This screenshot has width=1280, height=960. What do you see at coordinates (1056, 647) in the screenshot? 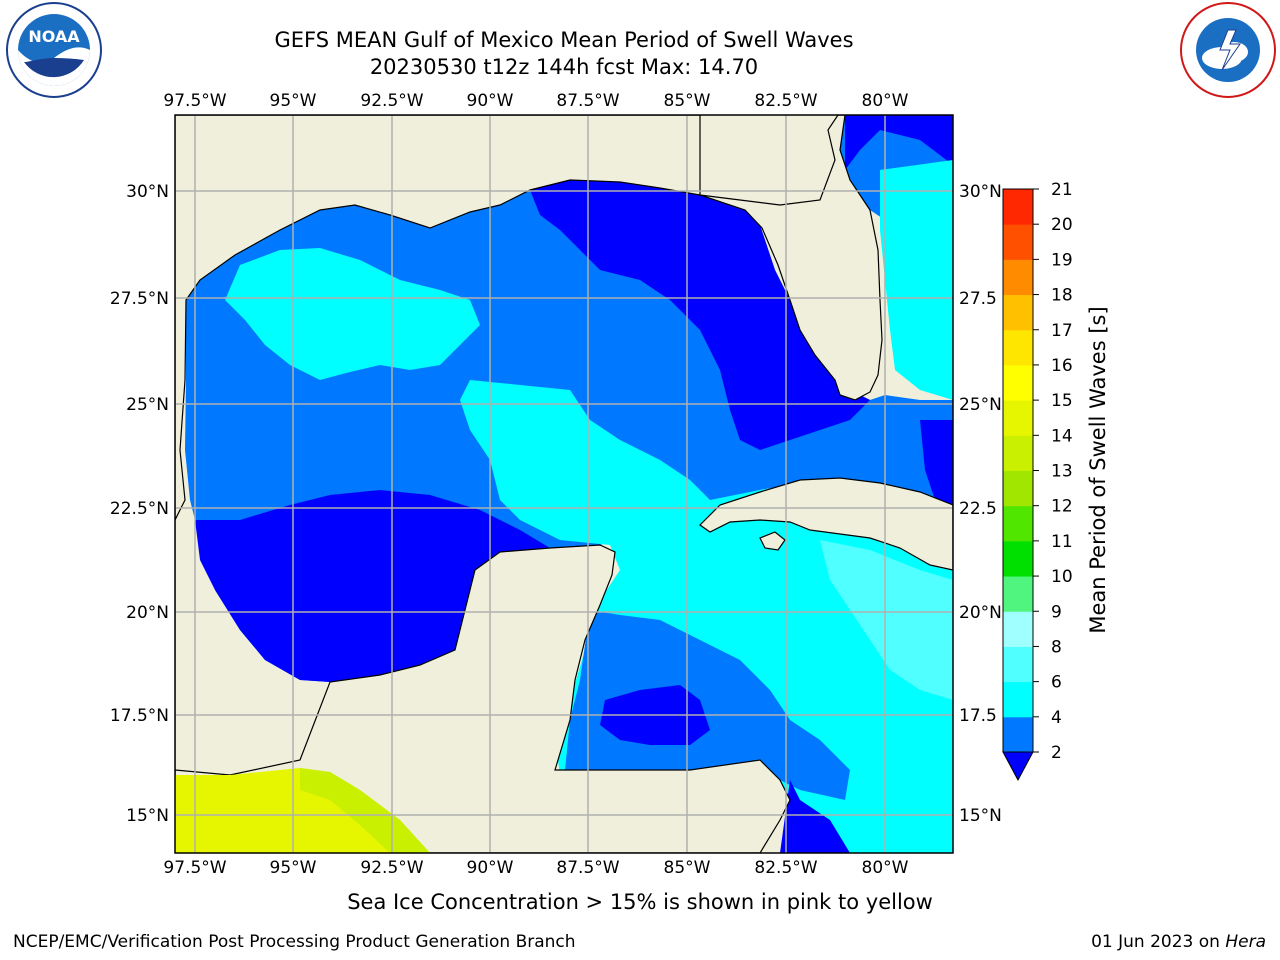
I see `colorbar-tick-label: 8` at bounding box center [1056, 647].